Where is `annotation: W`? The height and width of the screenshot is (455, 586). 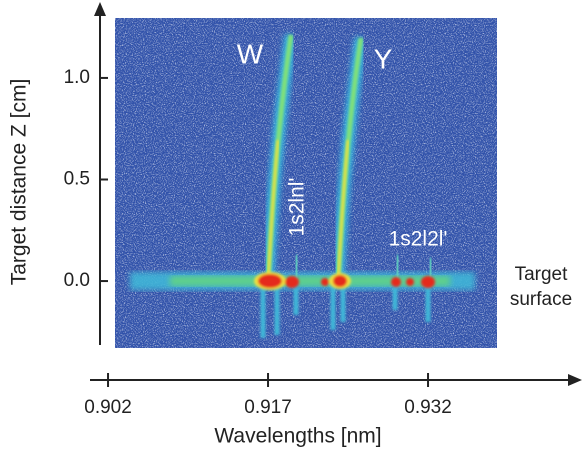
annotation: W is located at coordinates (250, 53).